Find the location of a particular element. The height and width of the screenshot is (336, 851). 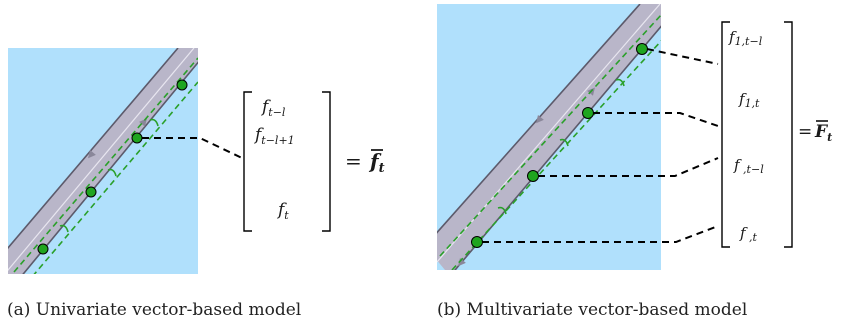

vector-entry: f1,t is located at coordinates (749, 100).